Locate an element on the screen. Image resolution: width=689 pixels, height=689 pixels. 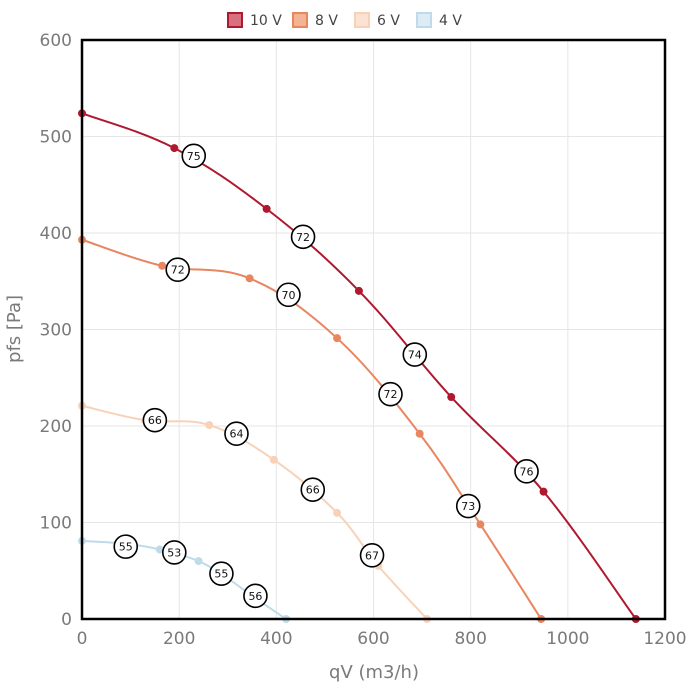
x-tick-label: 400 is located at coordinates (276, 639).